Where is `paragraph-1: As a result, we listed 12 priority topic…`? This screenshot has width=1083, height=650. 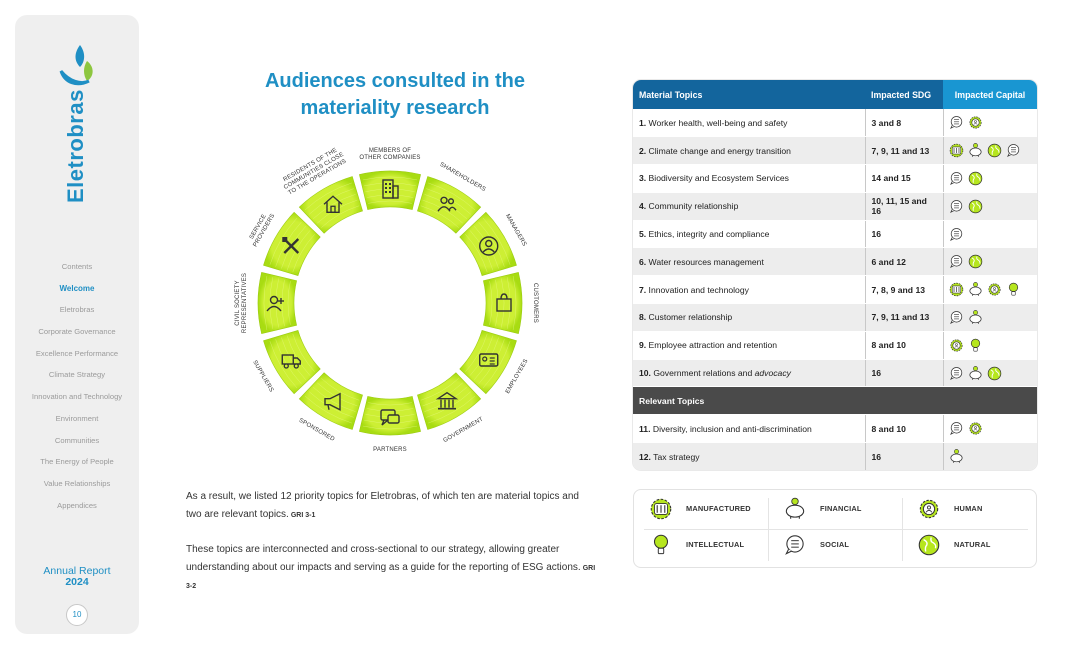 paragraph-1: As a result, we listed 12 priority topic… is located at coordinates (391, 506).